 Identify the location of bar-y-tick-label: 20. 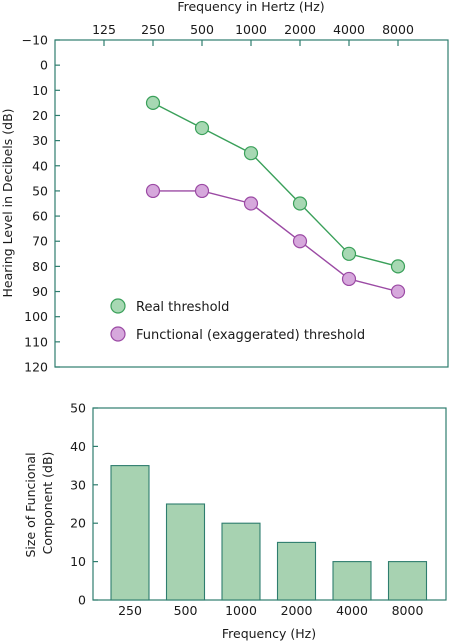
(78, 523).